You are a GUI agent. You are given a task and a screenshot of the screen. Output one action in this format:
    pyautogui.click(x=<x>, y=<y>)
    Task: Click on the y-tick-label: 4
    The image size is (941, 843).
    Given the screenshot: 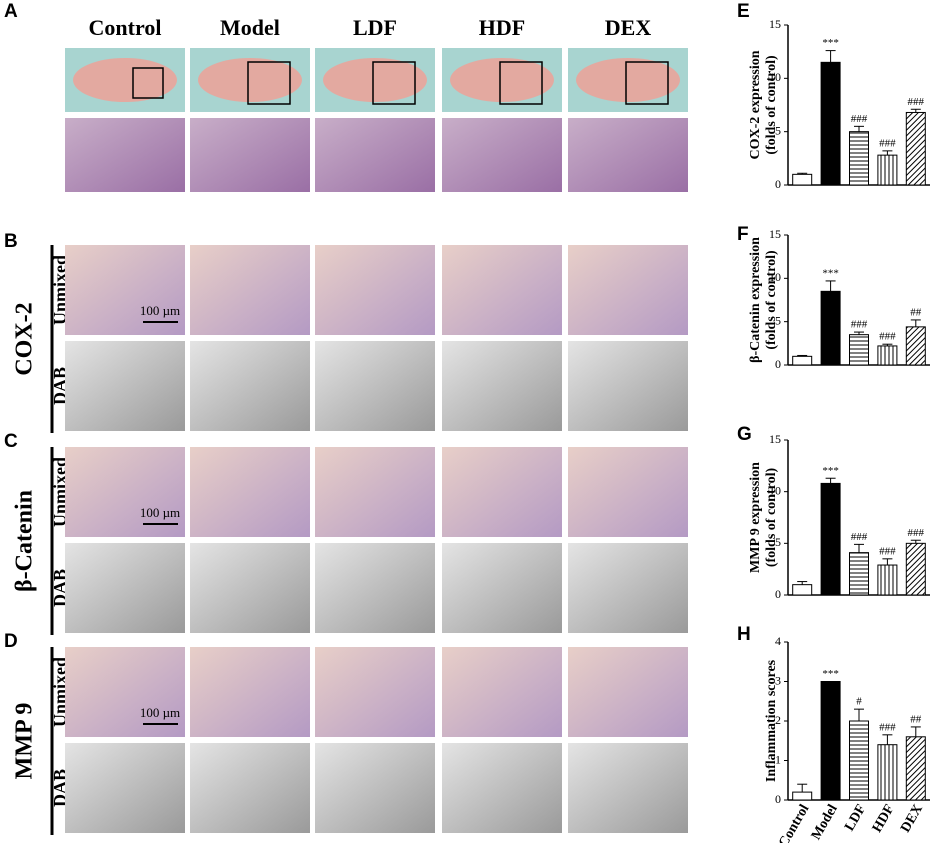 What is the action you would take?
    pyautogui.click(x=778, y=641)
    